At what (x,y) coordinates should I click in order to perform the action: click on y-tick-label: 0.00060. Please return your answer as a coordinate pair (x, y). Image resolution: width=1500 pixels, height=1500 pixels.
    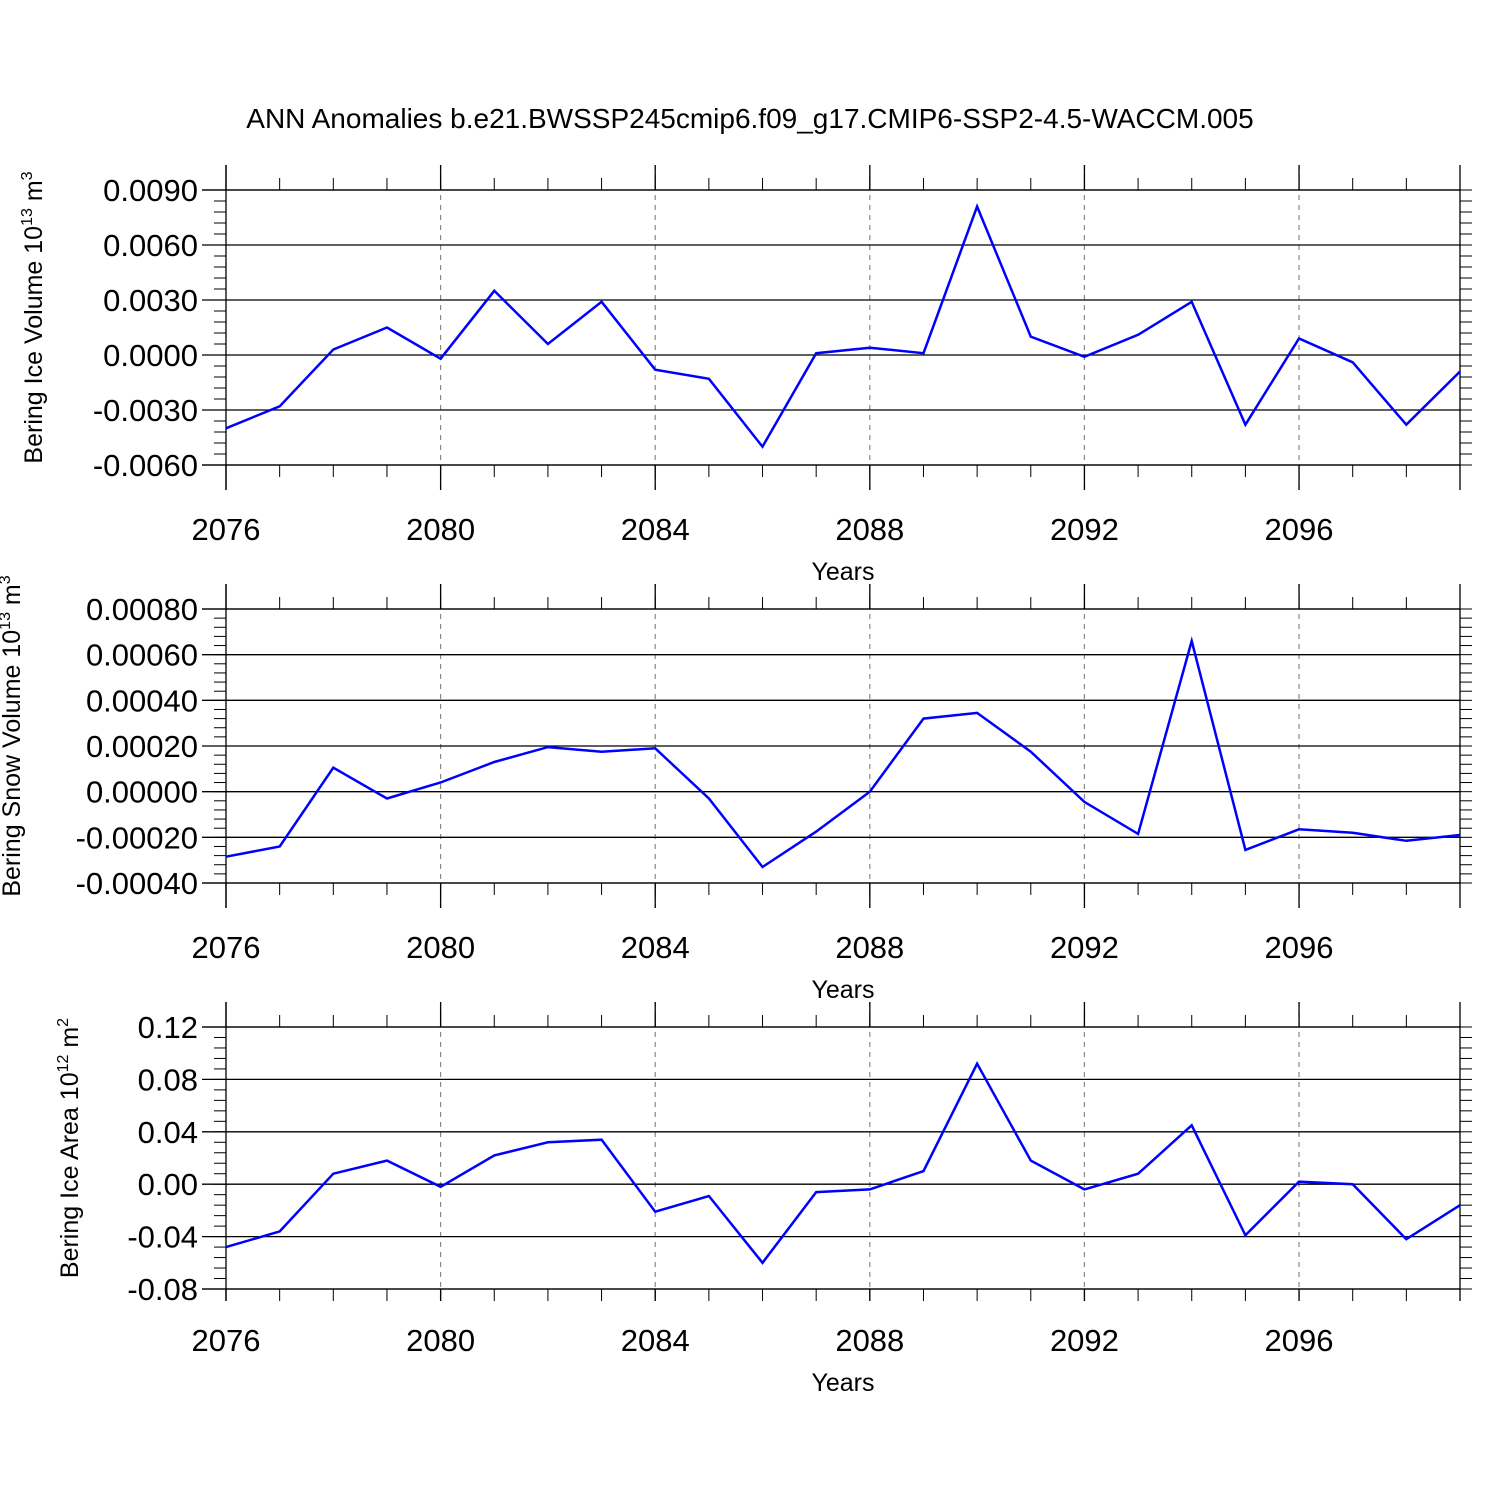
    Looking at the image, I should click on (142, 655).